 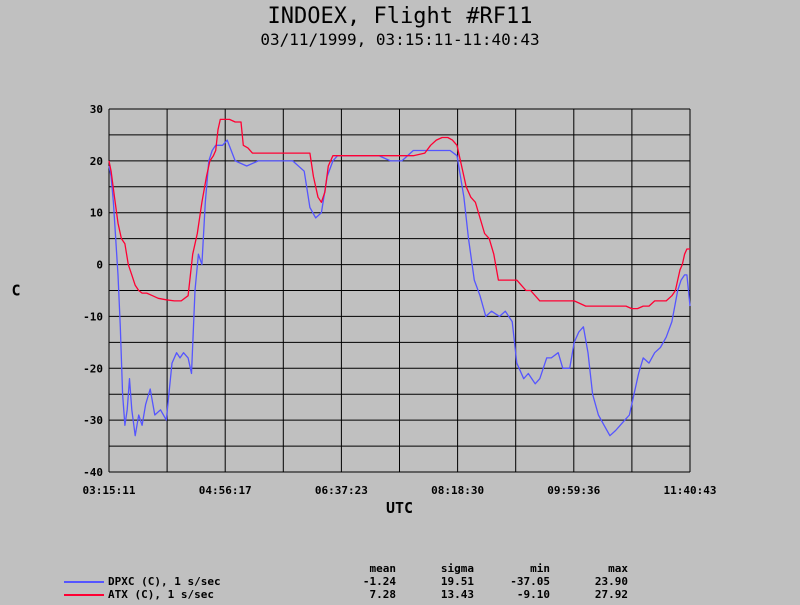 What do you see at coordinates (84, 582) in the screenshot?
I see `legend-swatch-dpxc` at bounding box center [84, 582].